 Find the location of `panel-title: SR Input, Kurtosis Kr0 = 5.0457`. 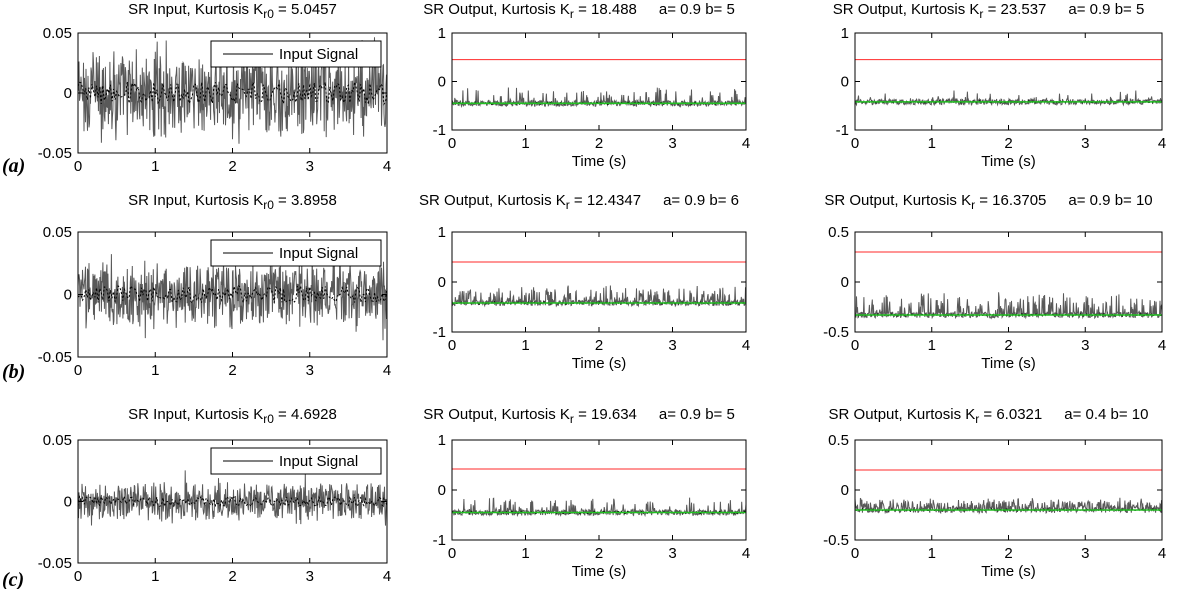

panel-title: SR Input, Kurtosis Kr0 = 5.0457 is located at coordinates (232, 11).